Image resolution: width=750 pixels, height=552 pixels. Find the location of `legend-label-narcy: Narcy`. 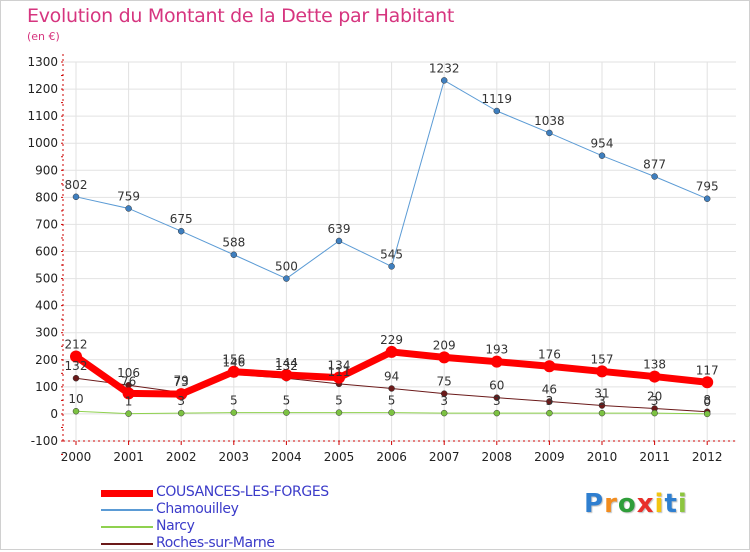

legend-label-narcy: Narcy is located at coordinates (175, 526).